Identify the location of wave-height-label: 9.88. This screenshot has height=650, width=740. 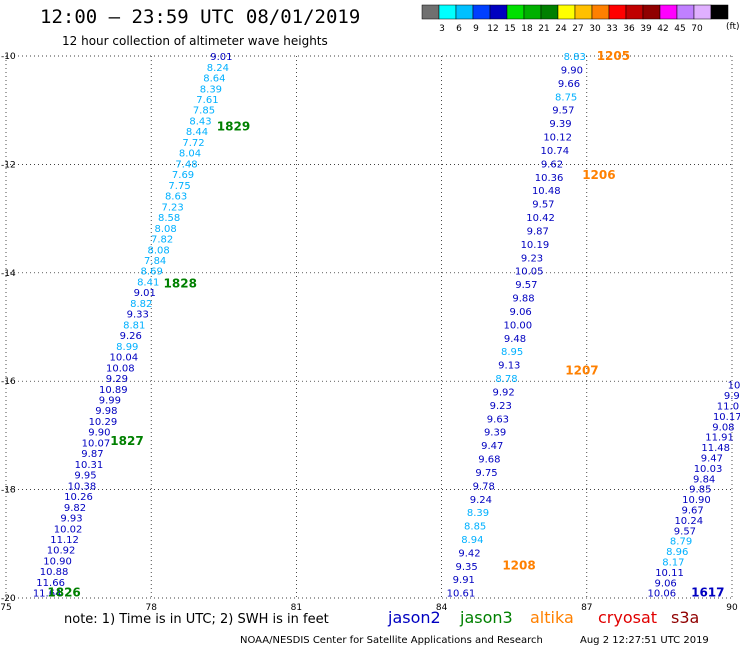
(523, 299).